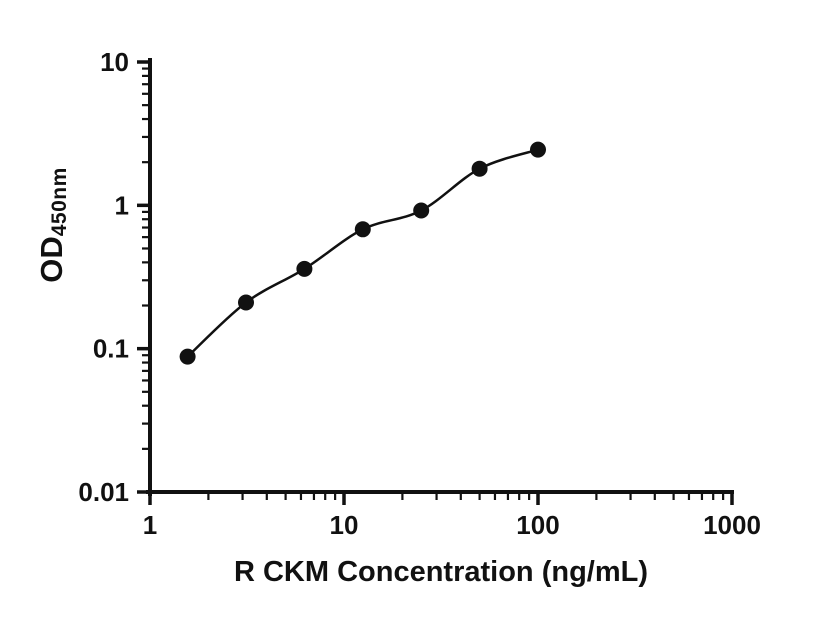 The image size is (816, 640). I want to click on y-tick-label: 1, so click(122, 205).